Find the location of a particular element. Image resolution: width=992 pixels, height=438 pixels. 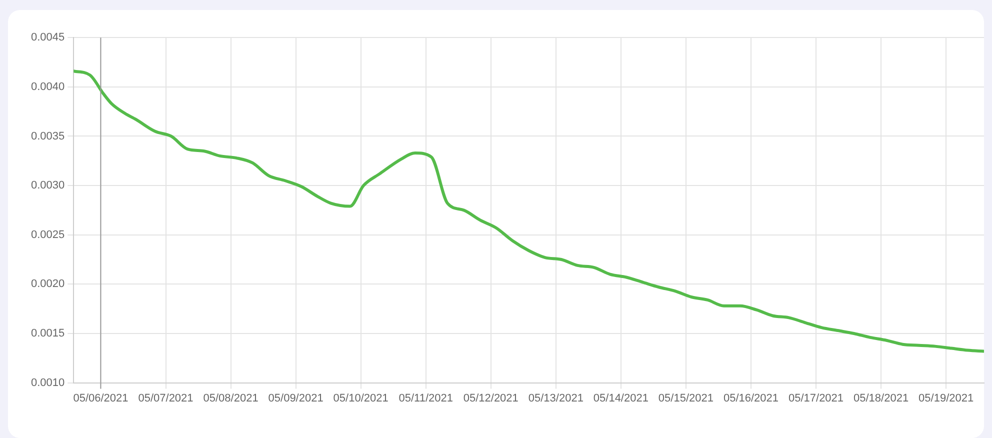

x-tick-label: 05/19/2021 is located at coordinates (946, 398).